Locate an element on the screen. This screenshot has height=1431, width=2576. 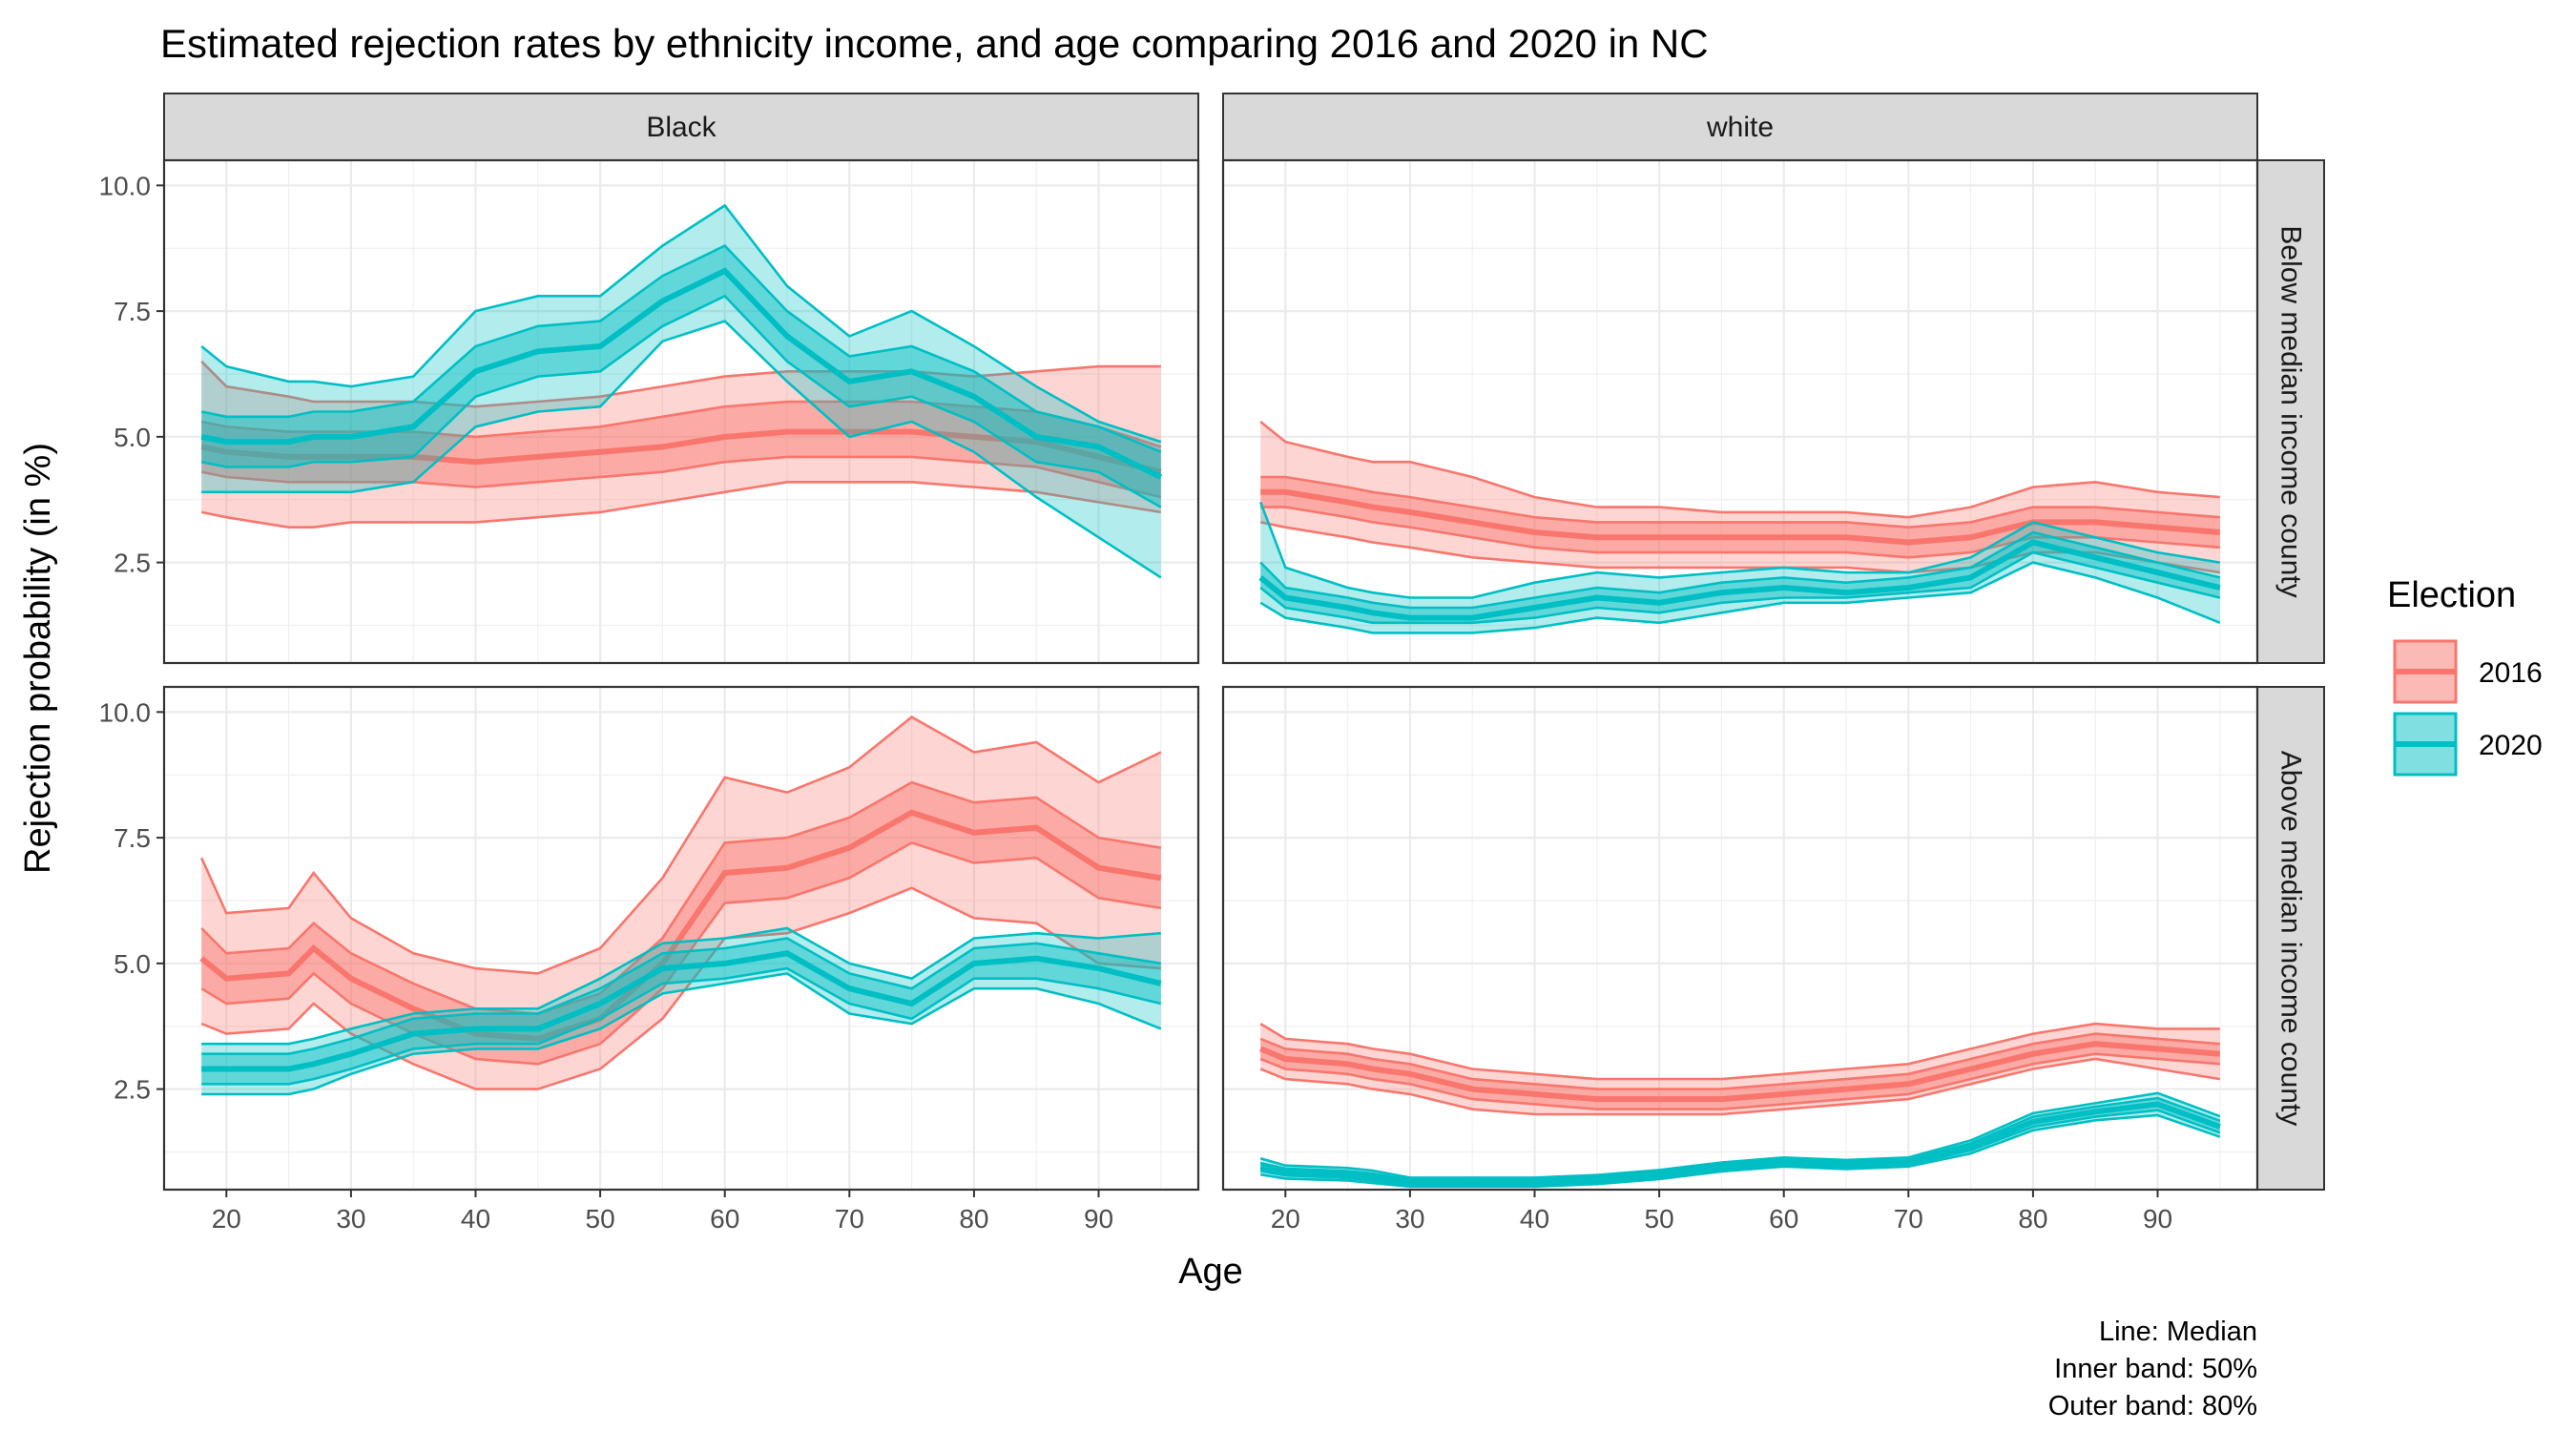
strip-row-label: Below median income county is located at coordinates (2291, 411).